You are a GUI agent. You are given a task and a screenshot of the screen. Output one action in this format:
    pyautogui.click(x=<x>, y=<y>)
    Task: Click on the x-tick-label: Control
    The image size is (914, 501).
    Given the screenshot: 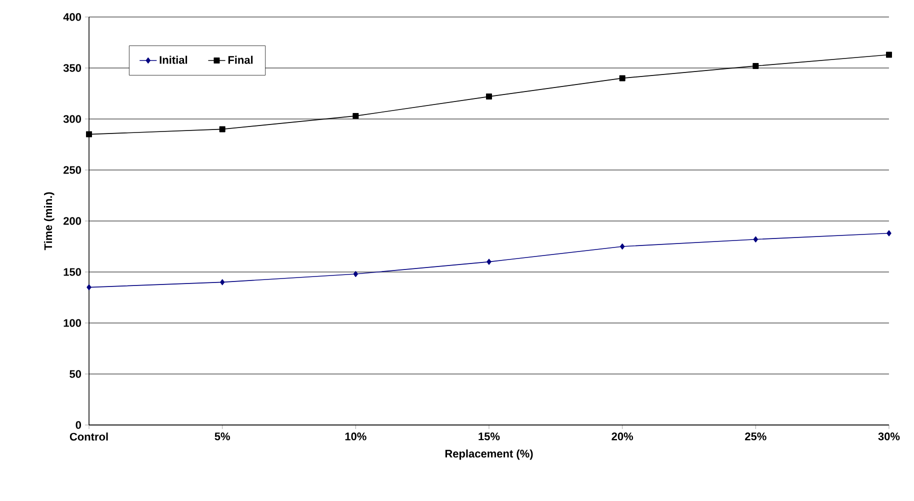 What is the action you would take?
    pyautogui.click(x=89, y=436)
    